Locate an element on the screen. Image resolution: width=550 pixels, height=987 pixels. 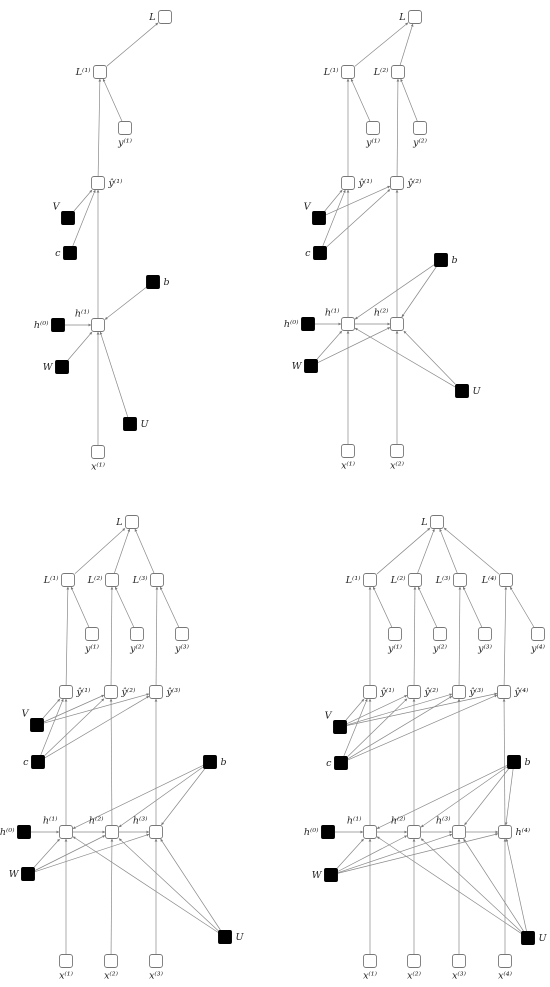
node-t4-x-1: x⁽¹⁾ is located at coordinates (370, 968).